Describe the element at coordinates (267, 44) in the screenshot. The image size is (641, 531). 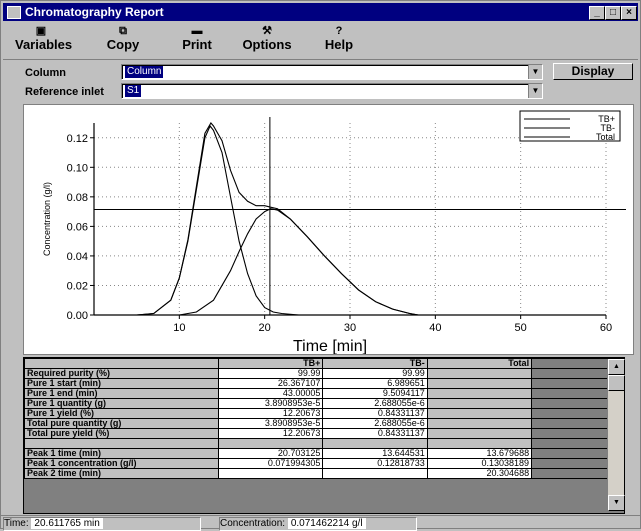
I see `options-label: Options` at that location.